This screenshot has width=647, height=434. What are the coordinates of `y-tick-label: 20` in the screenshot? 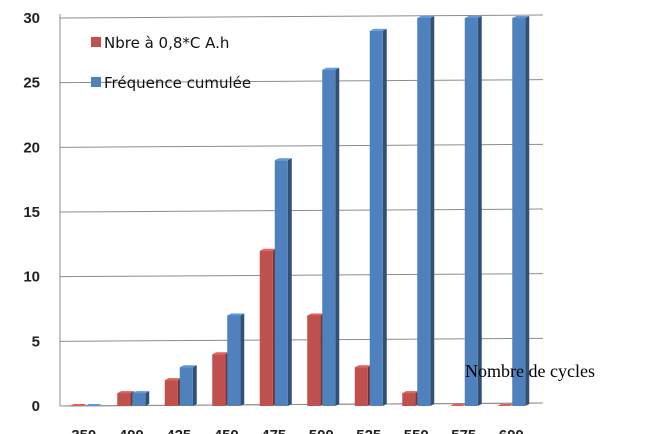 It's located at (31, 147).